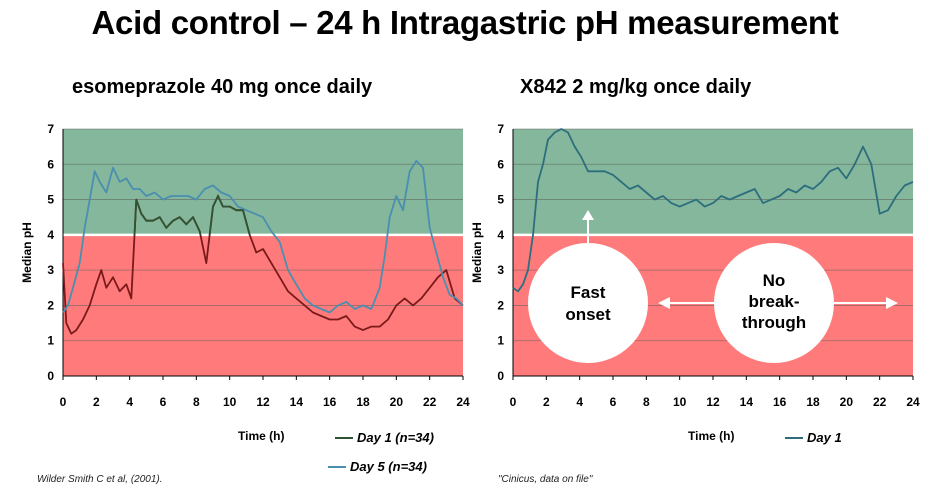 This screenshot has width=930, height=499. What do you see at coordinates (545, 479) in the screenshot?
I see `citation-right: "Cinicus, data on file"` at bounding box center [545, 479].